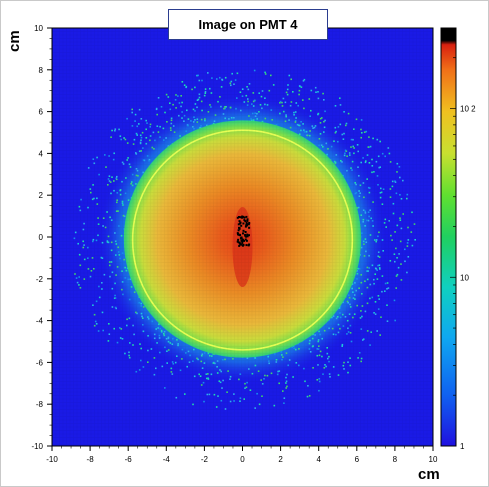 This screenshot has height=487, width=489. Describe the element at coordinates (318, 459) in the screenshot. I see `x-tick-label: 4` at that location.